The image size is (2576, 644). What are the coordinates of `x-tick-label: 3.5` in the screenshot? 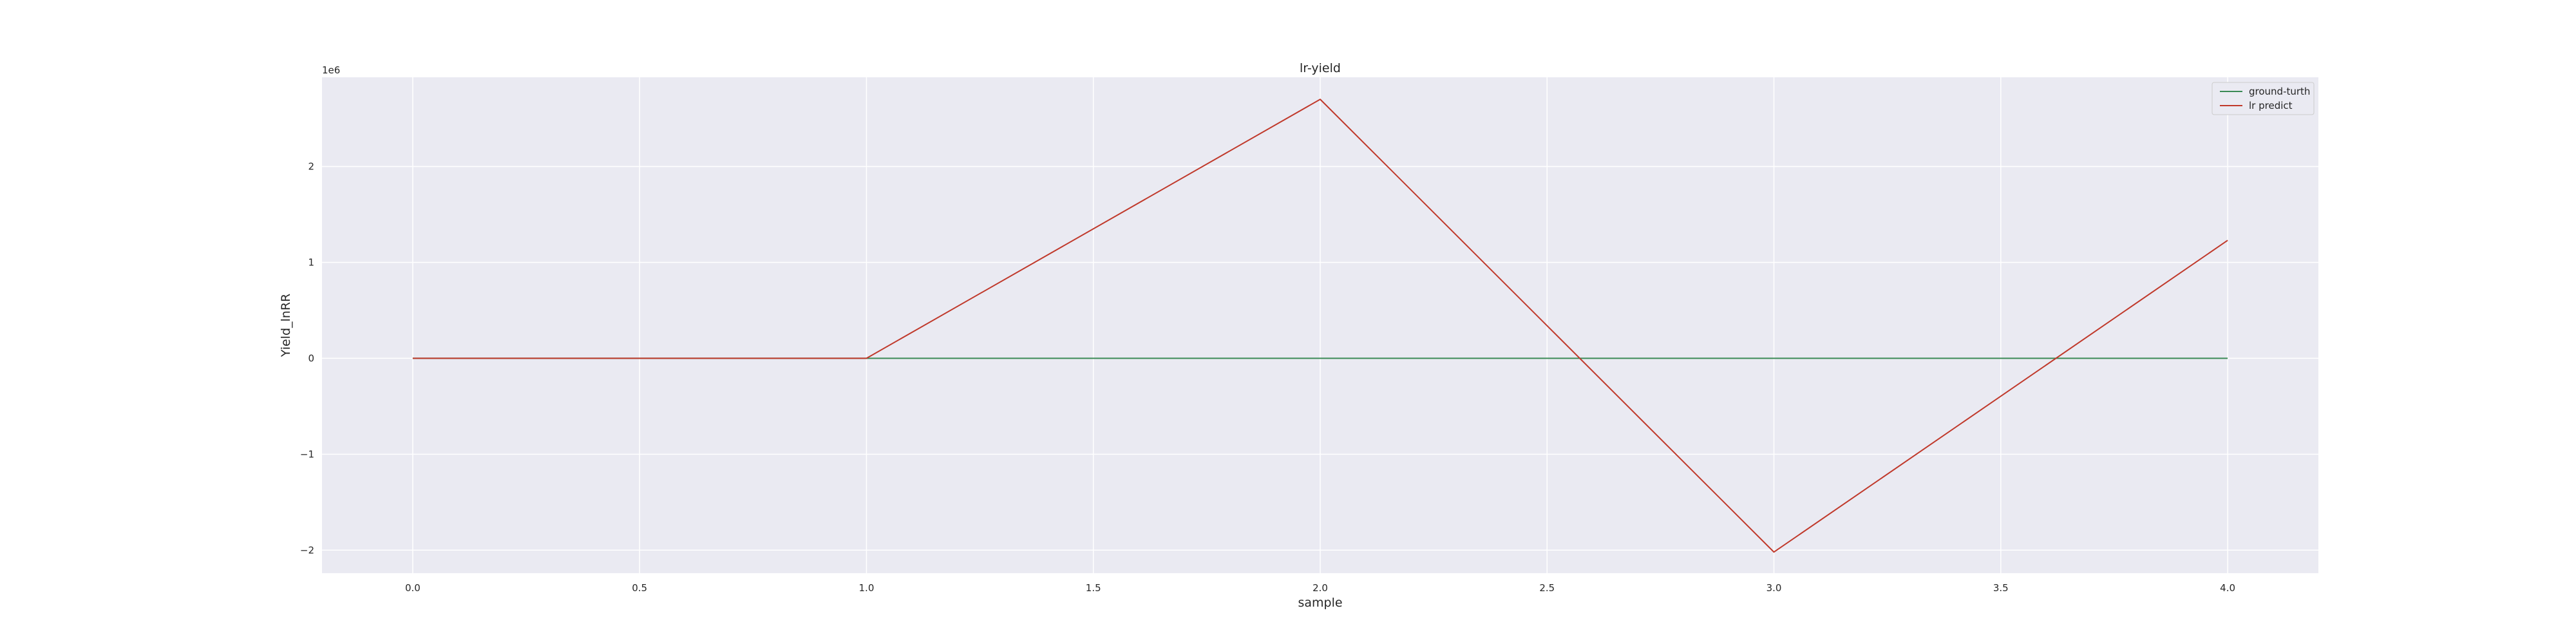 It's located at (2001, 588).